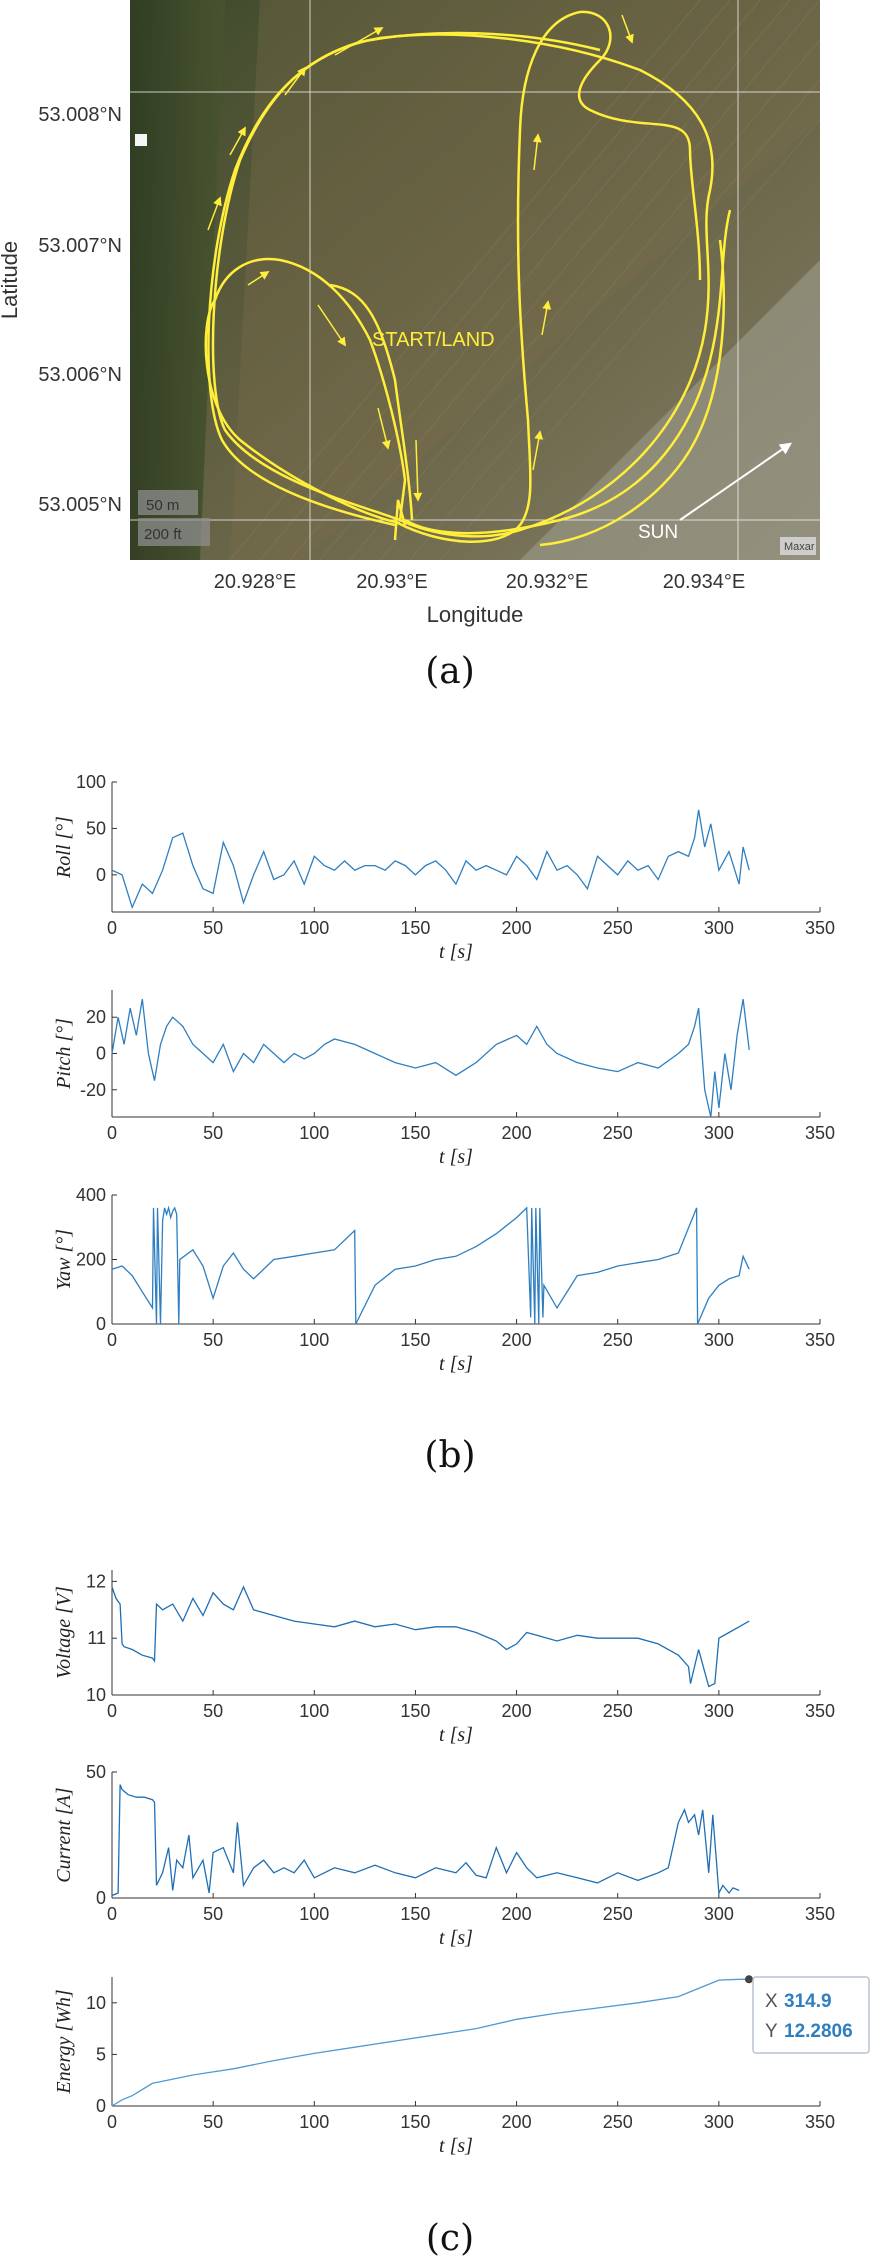 The height and width of the screenshot is (2258, 875). What do you see at coordinates (771, 2031) in the screenshot?
I see `datatip-y-label: Y` at bounding box center [771, 2031].